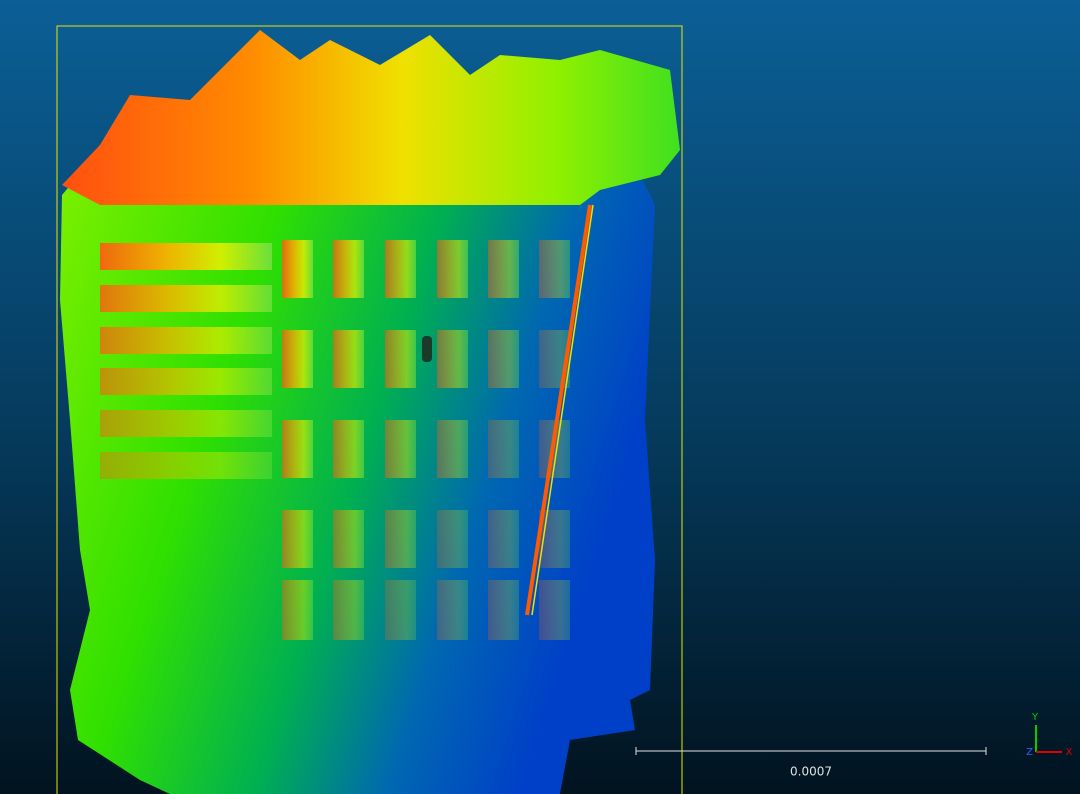  I want to click on z-axis-label: Z, so click(1029, 752).